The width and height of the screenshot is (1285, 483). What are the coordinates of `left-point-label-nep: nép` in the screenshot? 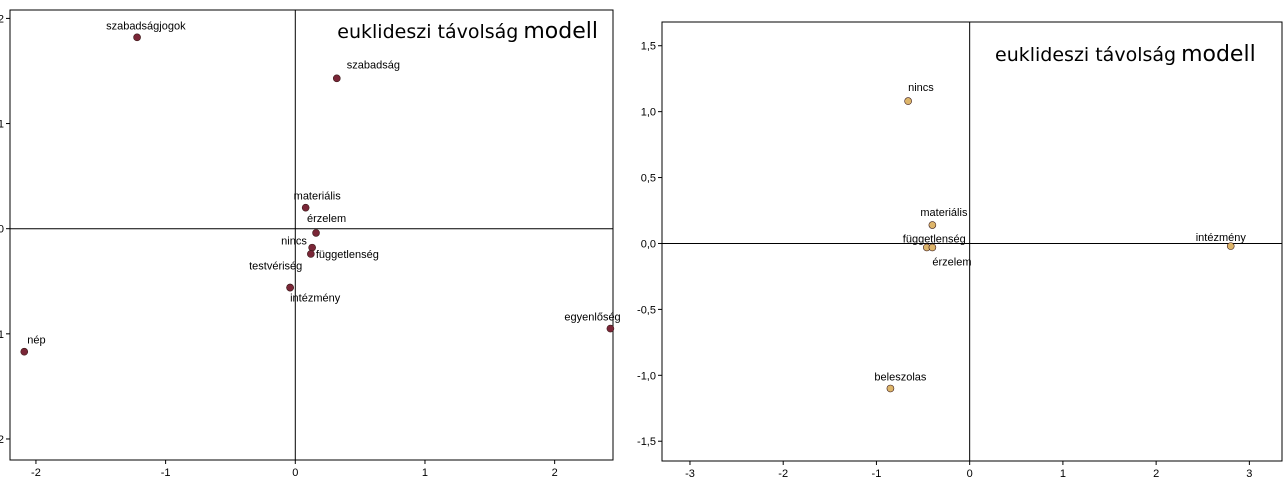 It's located at (36, 341).